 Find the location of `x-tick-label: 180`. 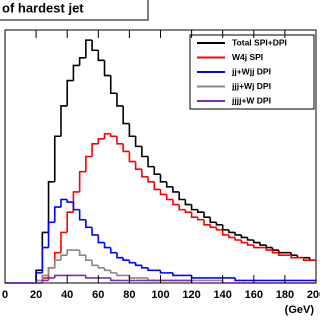

x-tick-label: 180 is located at coordinates (285, 295).